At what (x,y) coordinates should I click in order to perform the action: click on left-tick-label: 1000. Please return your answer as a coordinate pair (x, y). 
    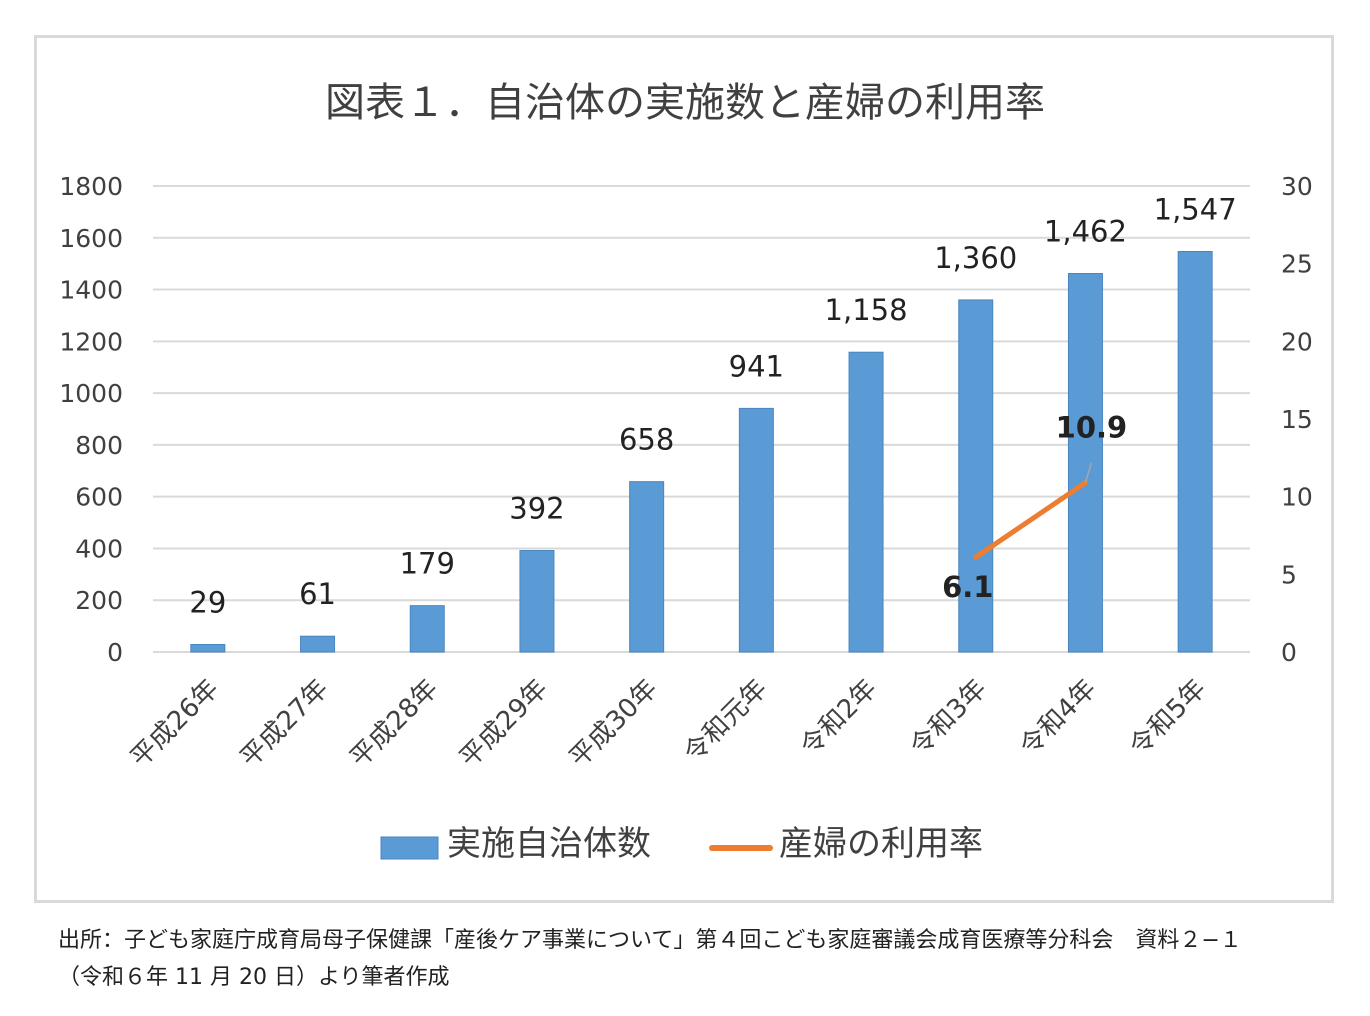
    Looking at the image, I should click on (91, 393).